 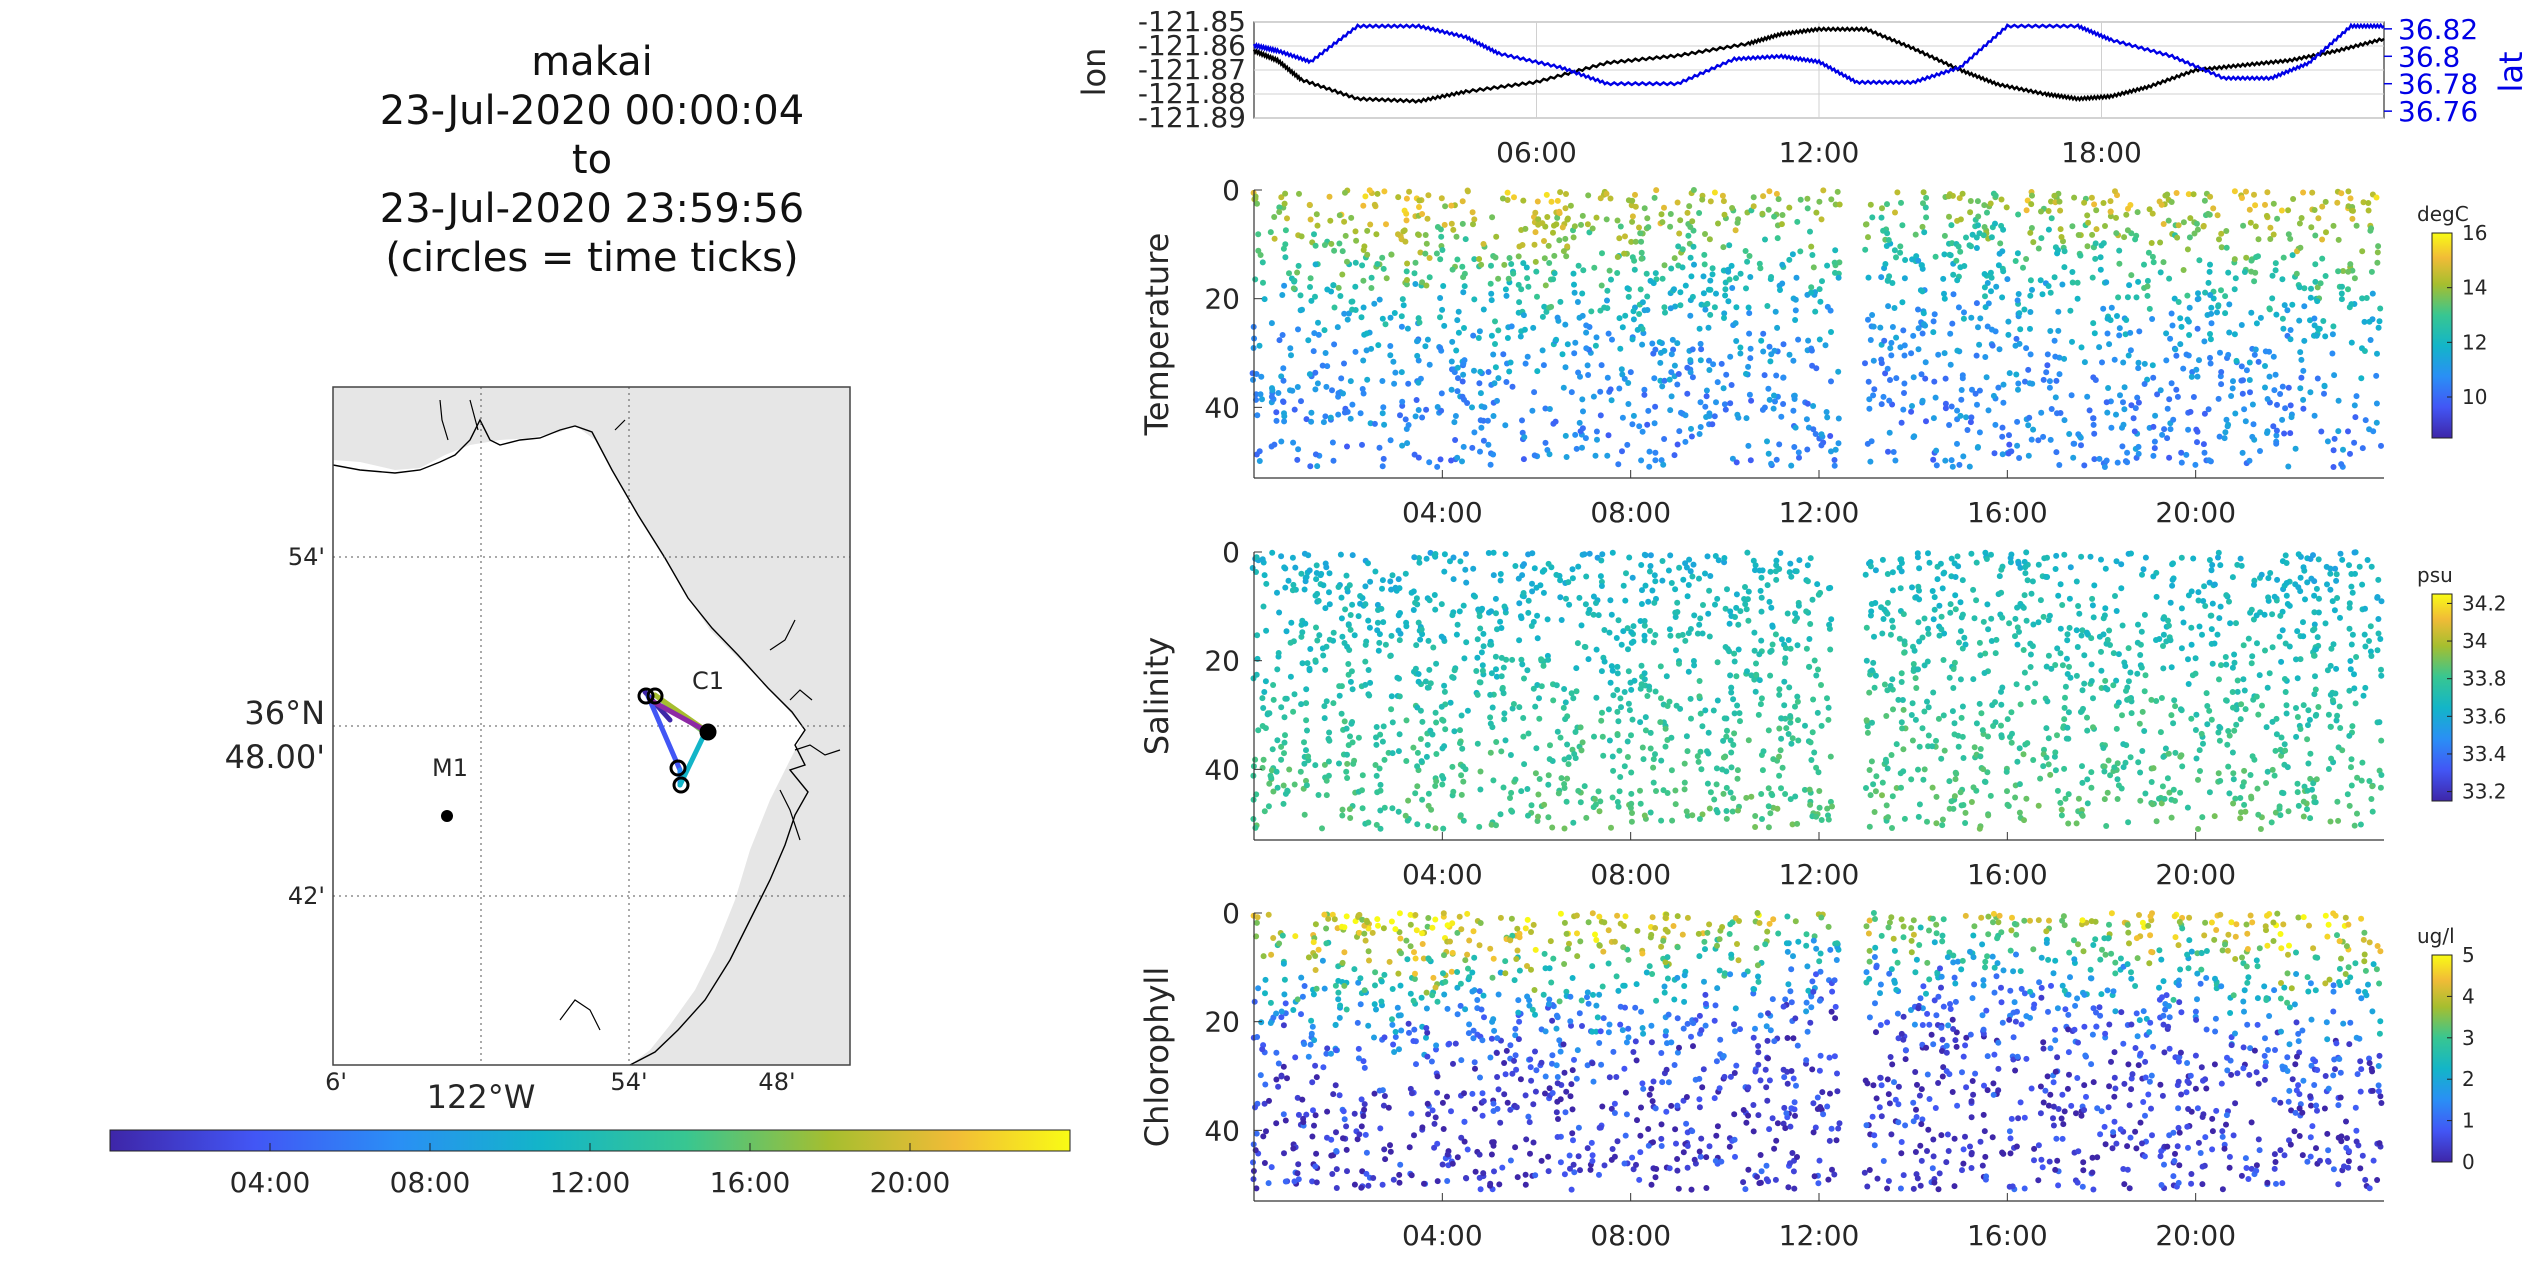 What do you see at coordinates (1817, 1051) in the screenshot?
I see `chlorophyll-points` at bounding box center [1817, 1051].